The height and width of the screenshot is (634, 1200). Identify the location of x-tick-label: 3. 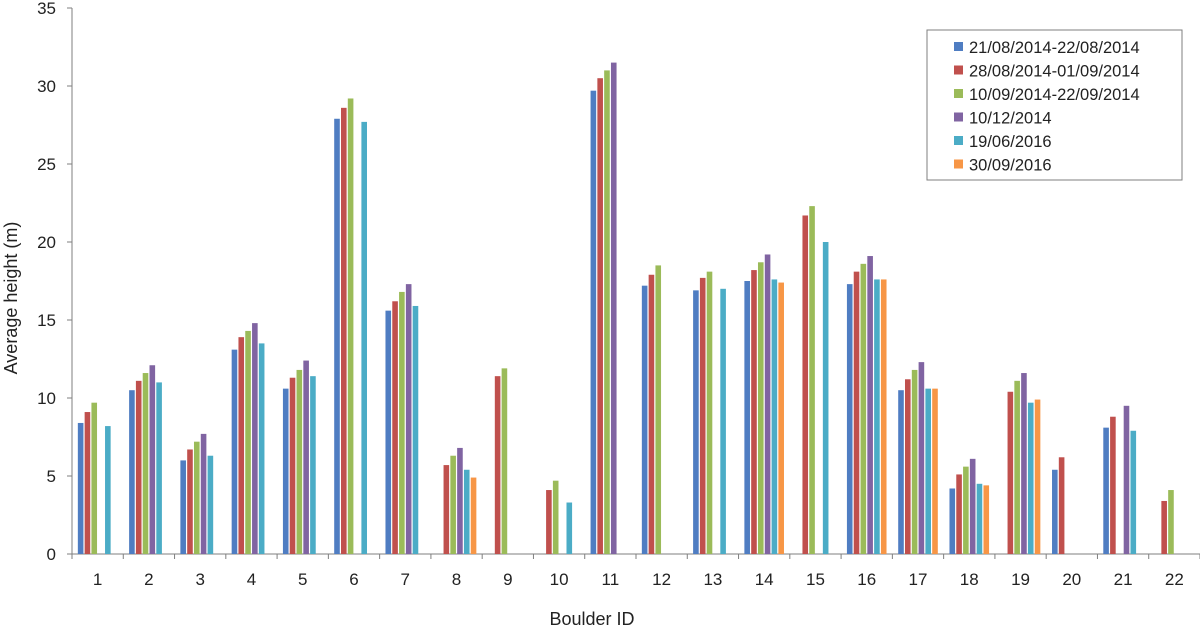
(199, 579).